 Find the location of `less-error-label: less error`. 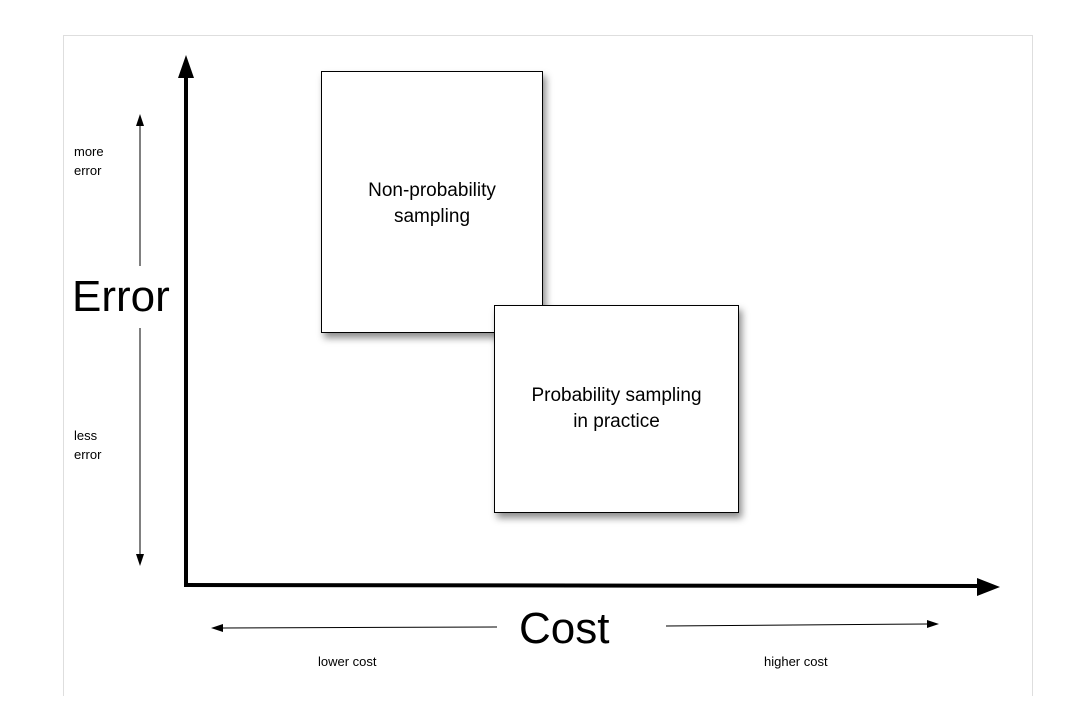

less-error-label: less error is located at coordinates (99, 445).